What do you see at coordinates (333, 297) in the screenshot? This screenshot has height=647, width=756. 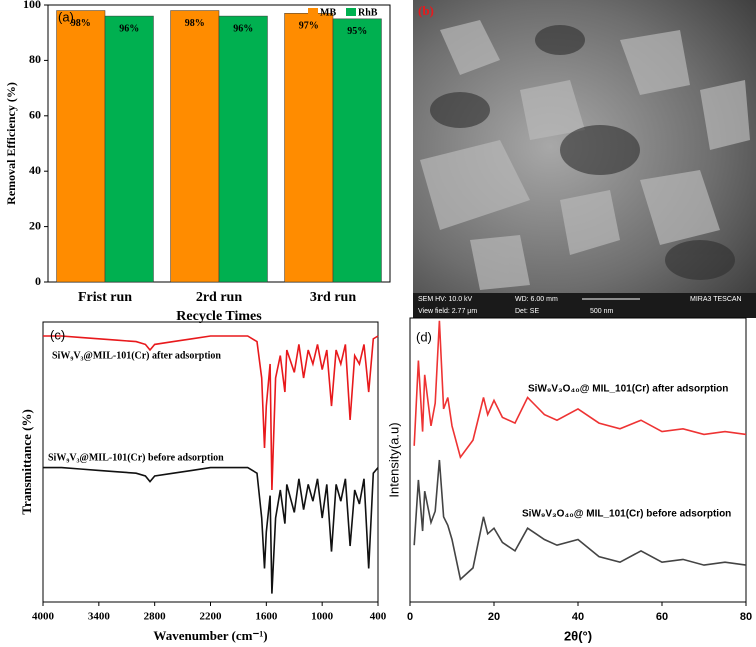 I see `x-tick-label: 3rd run` at bounding box center [333, 297].